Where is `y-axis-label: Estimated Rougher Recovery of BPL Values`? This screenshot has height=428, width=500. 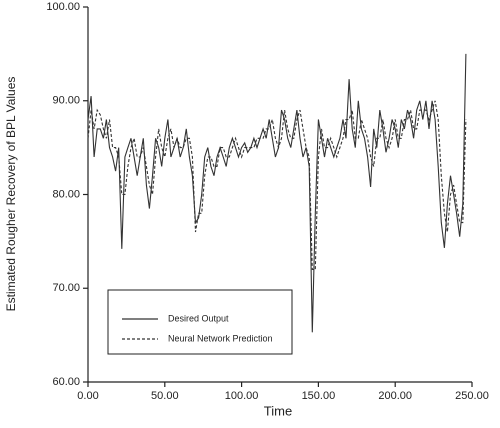
y-axis-label: Estimated Rougher Recovery of BPL Values is located at coordinates (11, 194).